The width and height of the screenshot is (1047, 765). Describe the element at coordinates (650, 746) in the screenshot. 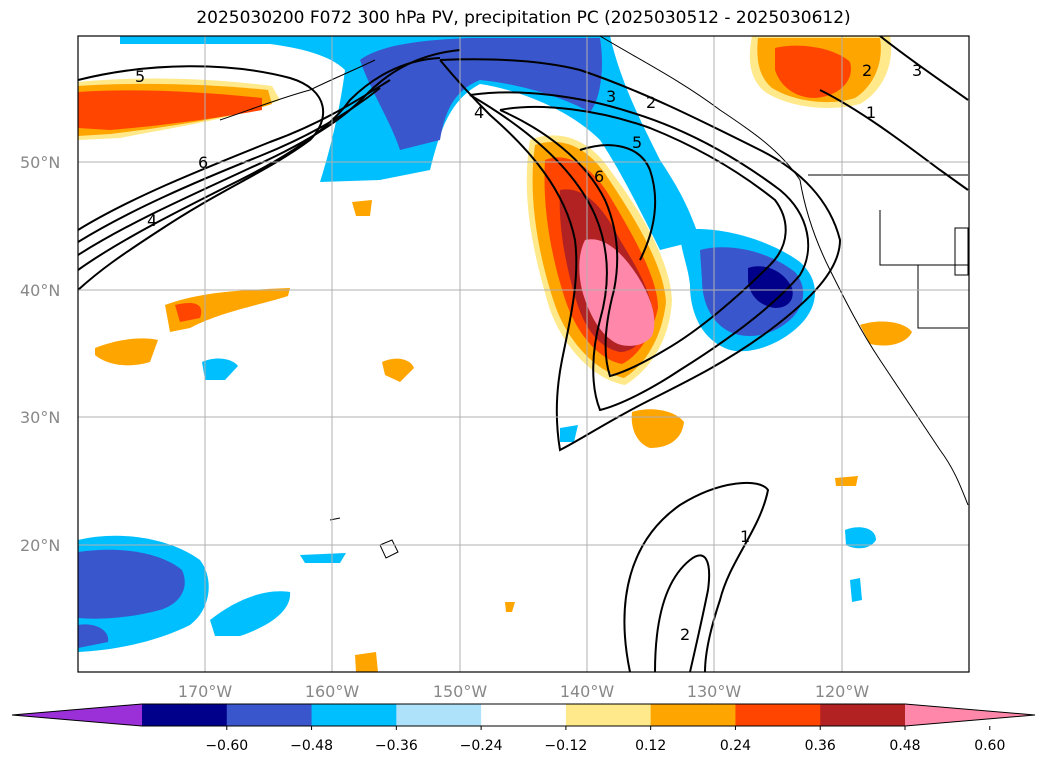

I see `colorbar-tick-label: 0.12` at that location.